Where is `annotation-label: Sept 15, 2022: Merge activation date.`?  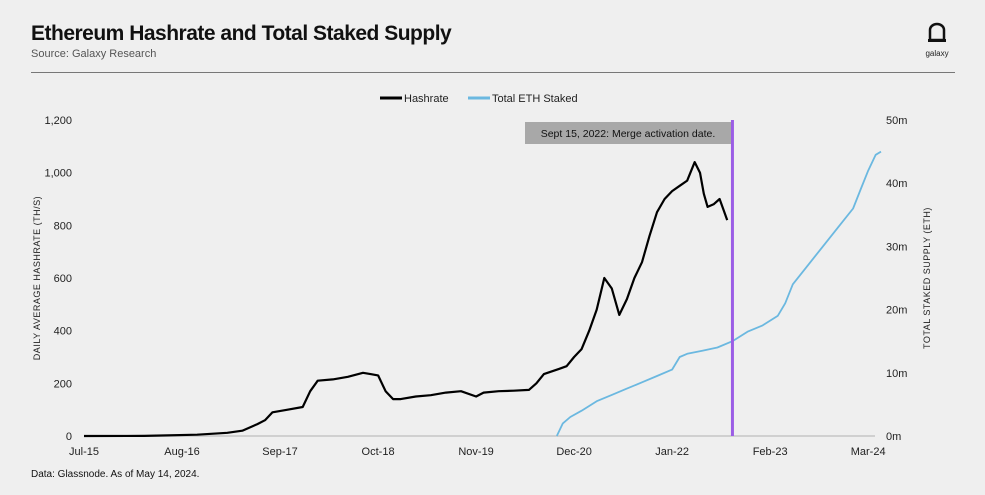 annotation-label: Sept 15, 2022: Merge activation date. is located at coordinates (628, 134).